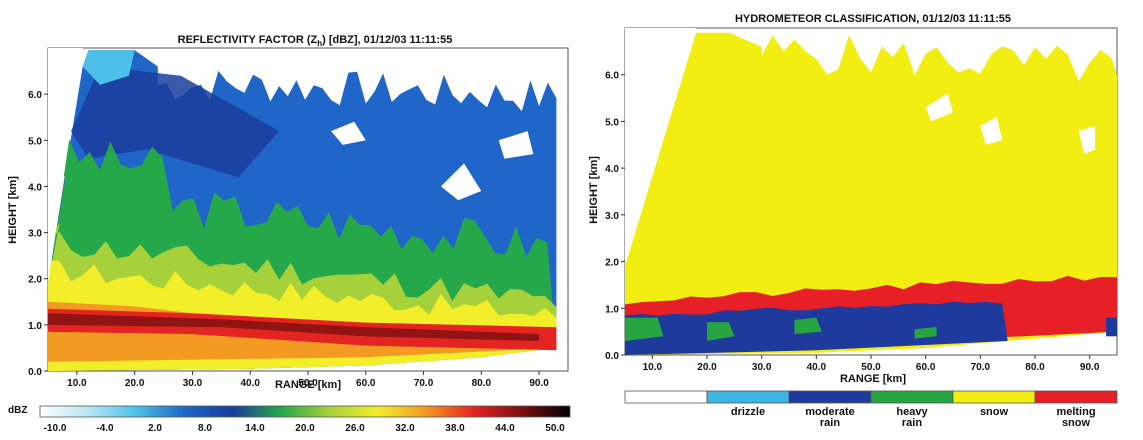 This screenshot has width=1143, height=440. Describe the element at coordinates (830, 417) in the screenshot. I see `legend-label: moderate rain` at that location.